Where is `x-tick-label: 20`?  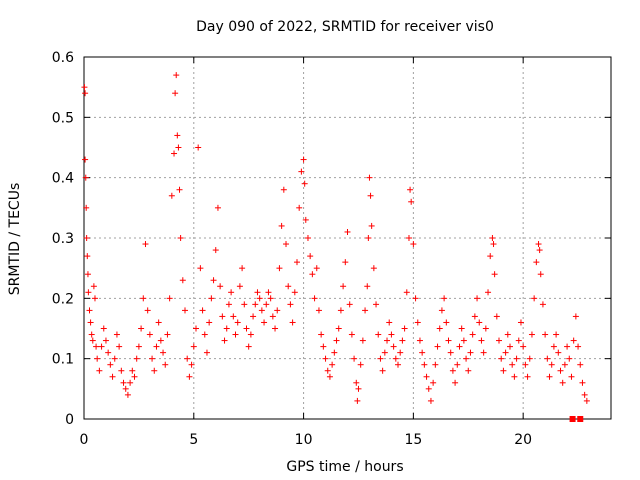
x-tick-label: 20 is located at coordinates (523, 440).